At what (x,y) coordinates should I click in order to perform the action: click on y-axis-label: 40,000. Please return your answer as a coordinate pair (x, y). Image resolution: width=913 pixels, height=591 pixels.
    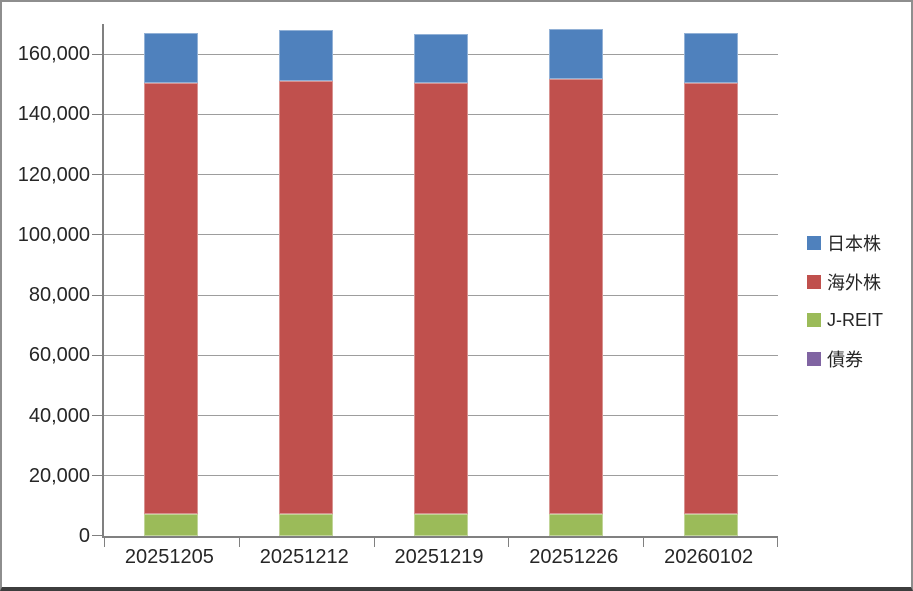
    Looking at the image, I should click on (59, 415).